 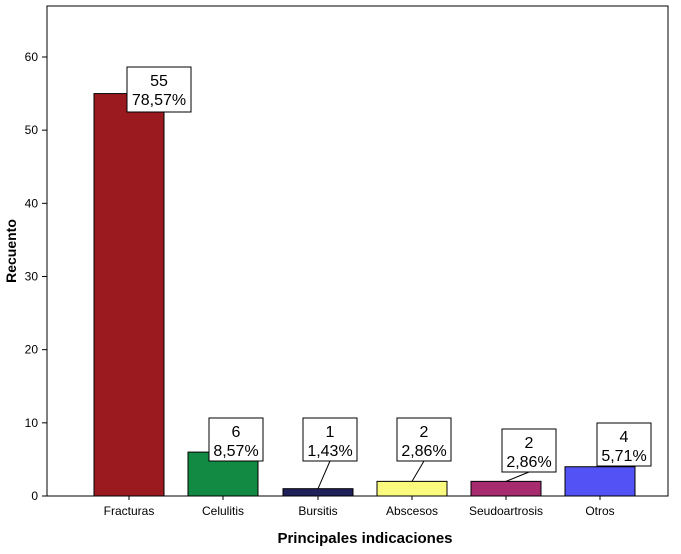 What do you see at coordinates (129, 511) in the screenshot?
I see `x-tick-label: Fracturas` at bounding box center [129, 511].